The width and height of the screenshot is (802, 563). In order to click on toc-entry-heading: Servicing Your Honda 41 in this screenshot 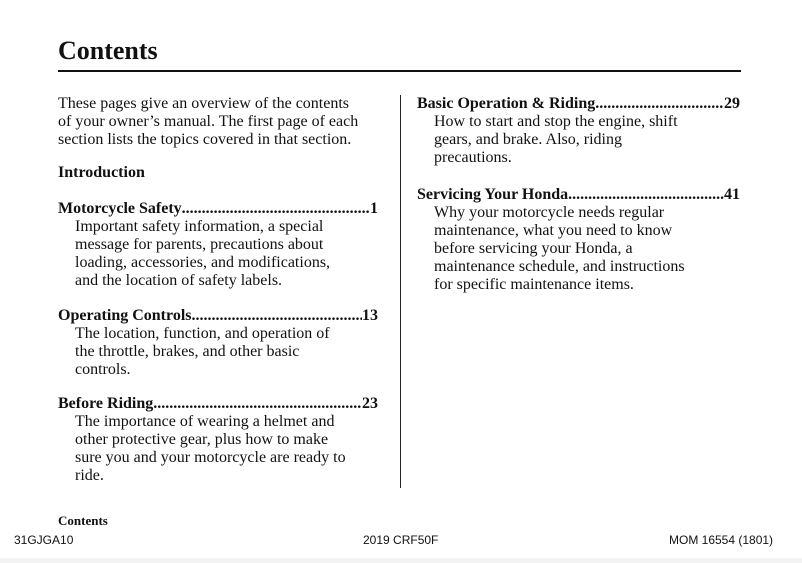, I will do `click(578, 195)`.